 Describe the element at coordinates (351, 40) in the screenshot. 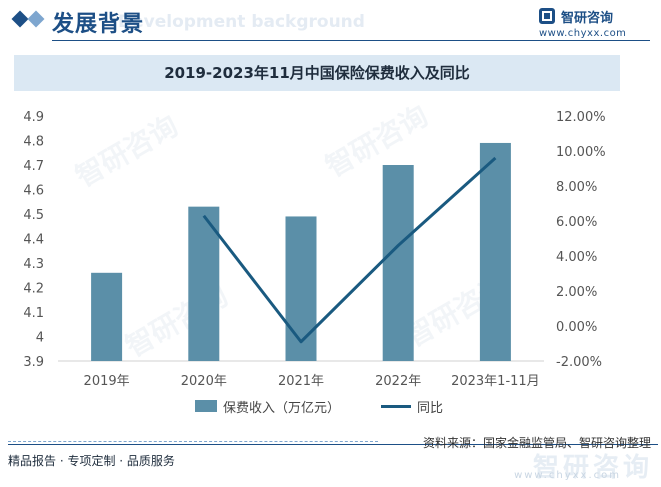

I see `header-divider` at that location.